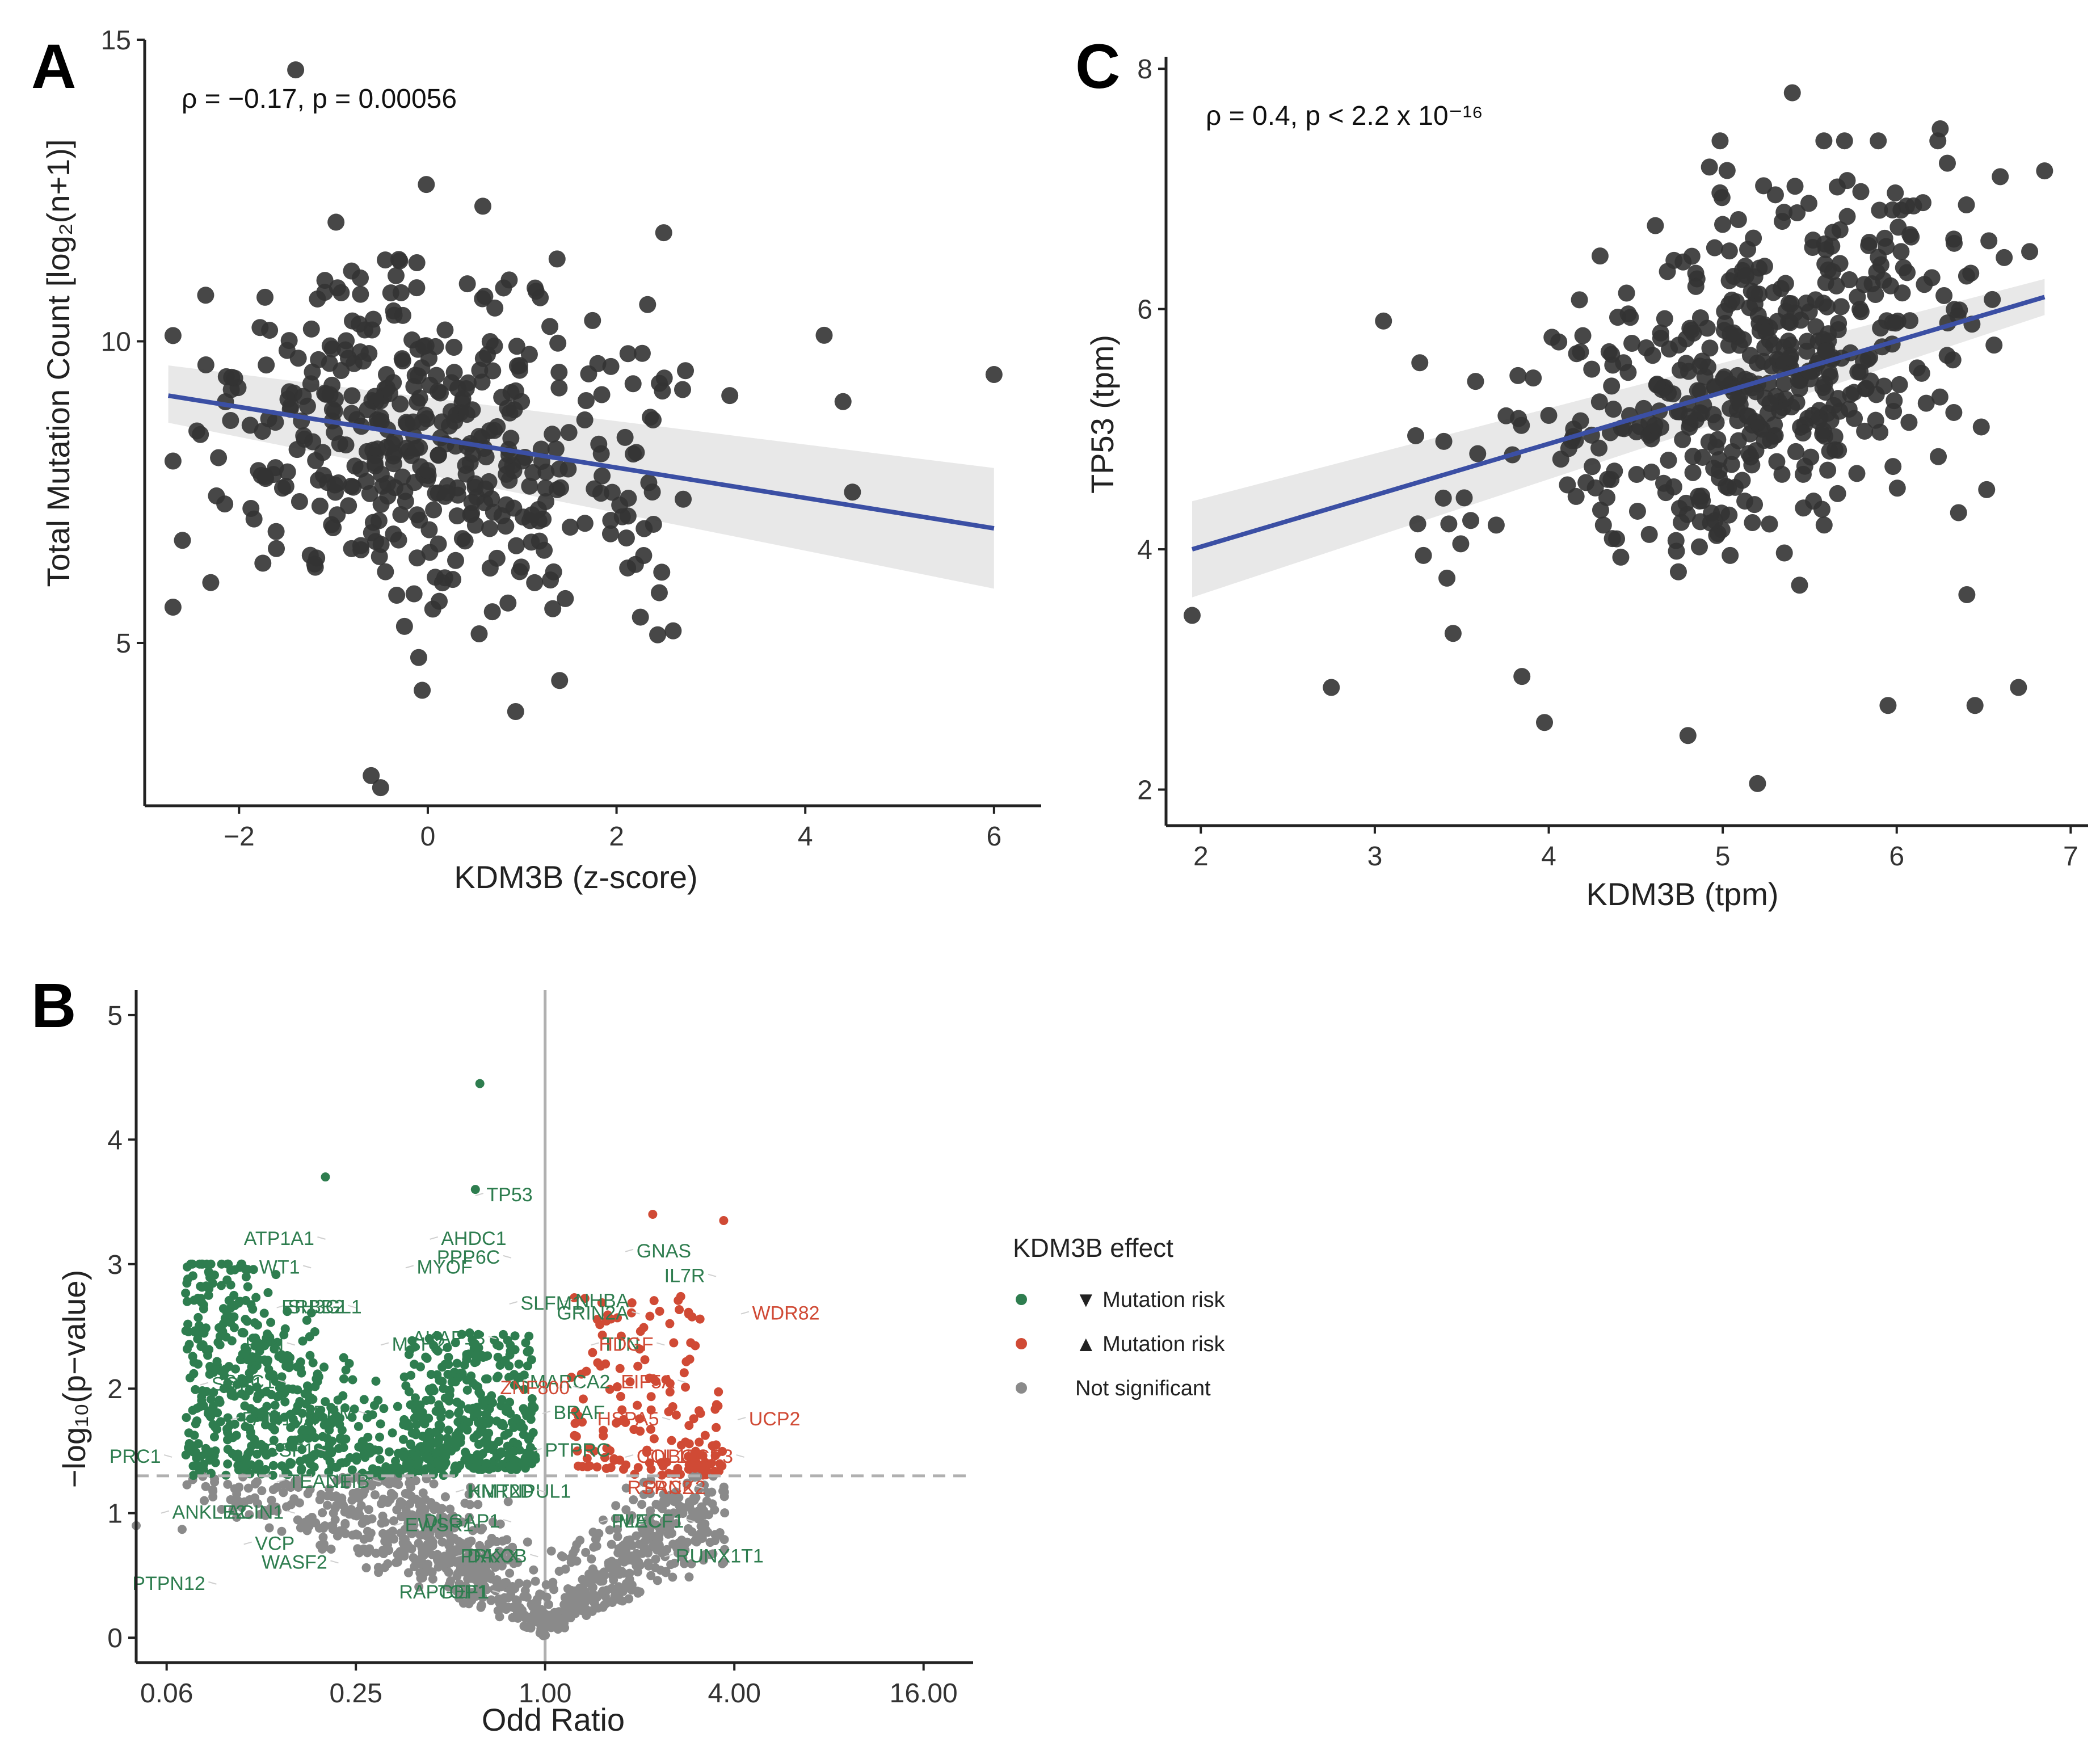 This screenshot has width=2100, height=1746. Describe the element at coordinates (115, 1265) in the screenshot. I see `y-tick-label-b: 3` at that location.